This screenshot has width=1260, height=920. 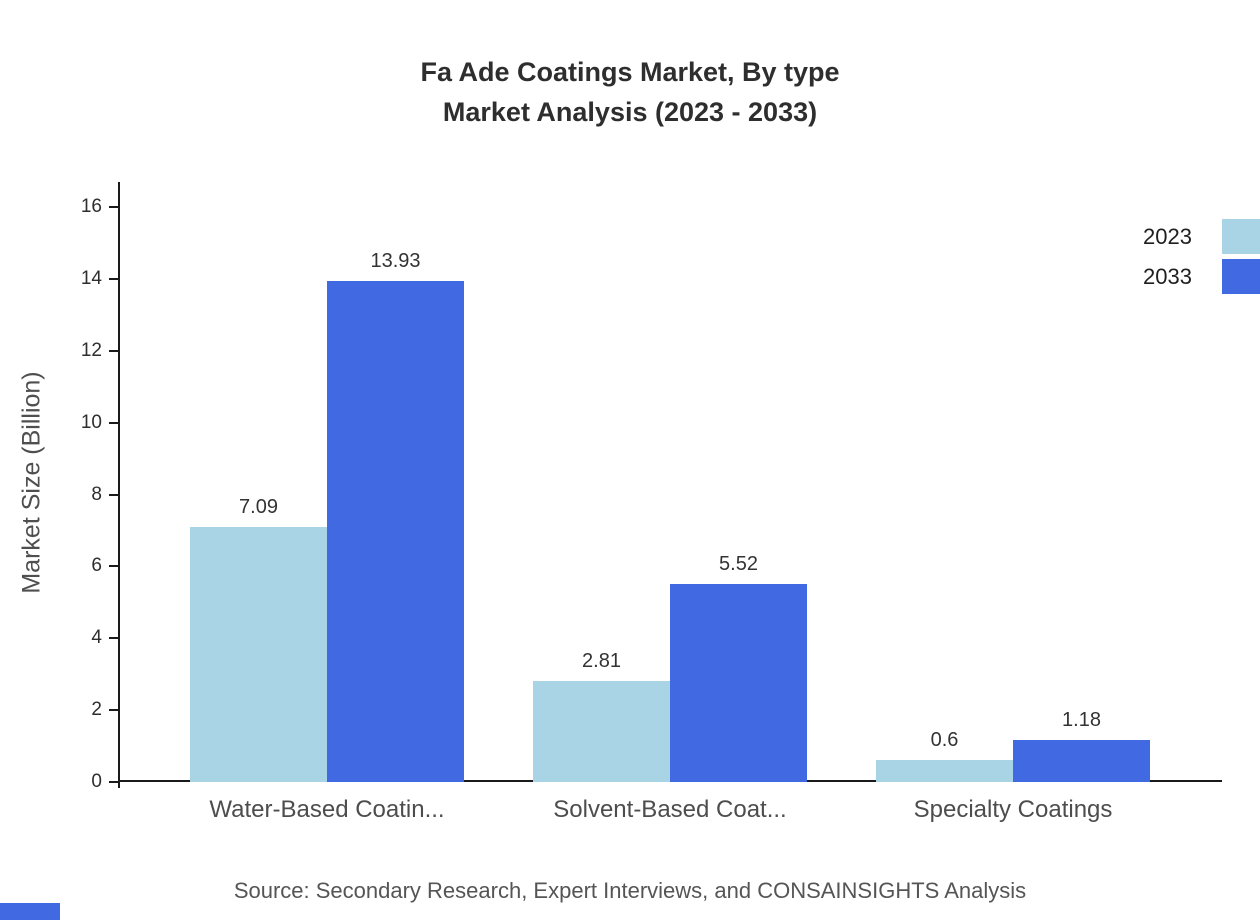 I want to click on y-tick-label: 2, so click(x=96, y=710).